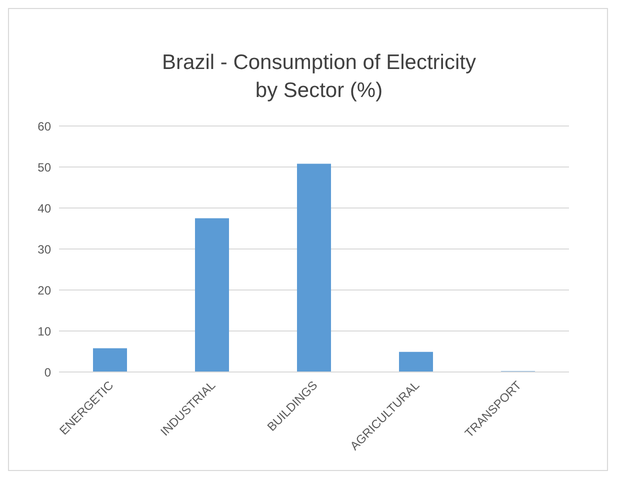 This screenshot has height=481, width=619. Describe the element at coordinates (45, 290) in the screenshot. I see `y-tick-label: 20` at that location.